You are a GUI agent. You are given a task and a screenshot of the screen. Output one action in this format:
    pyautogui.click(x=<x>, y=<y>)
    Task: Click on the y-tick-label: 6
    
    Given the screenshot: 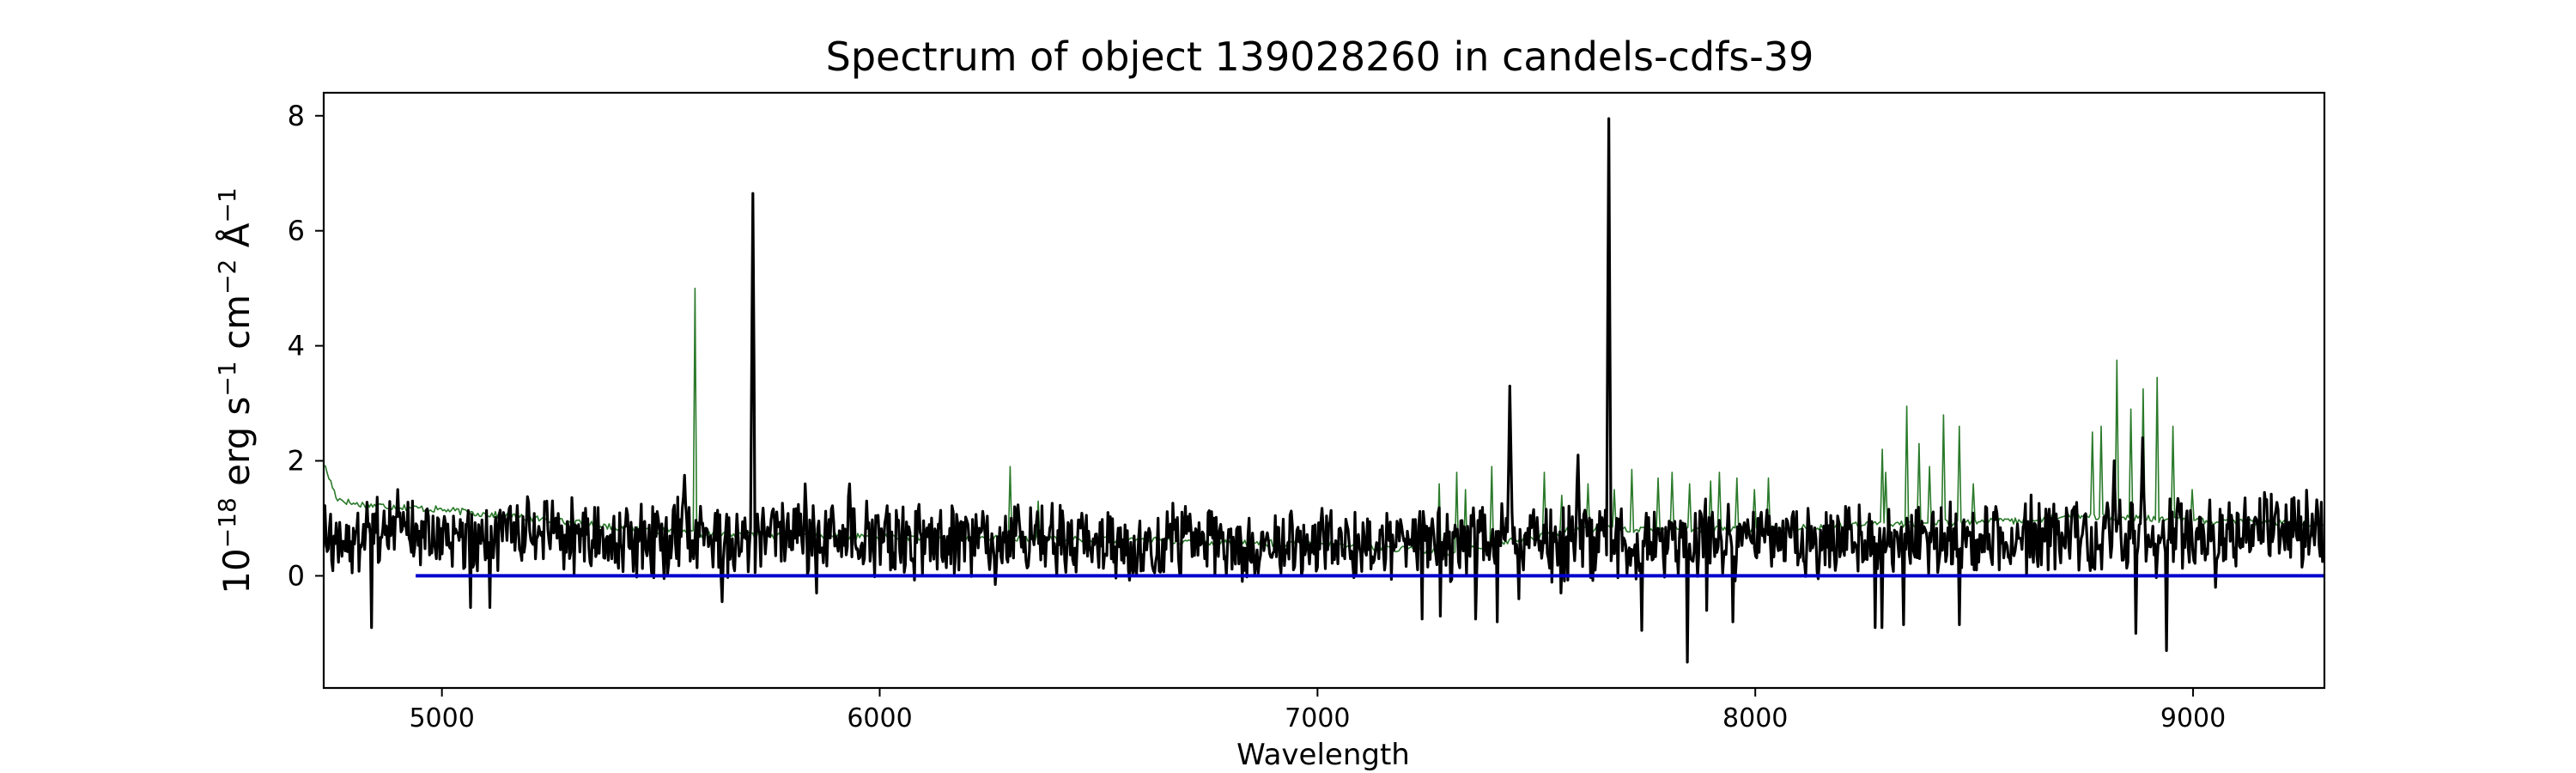 What is the action you would take?
    pyautogui.click(x=296, y=231)
    